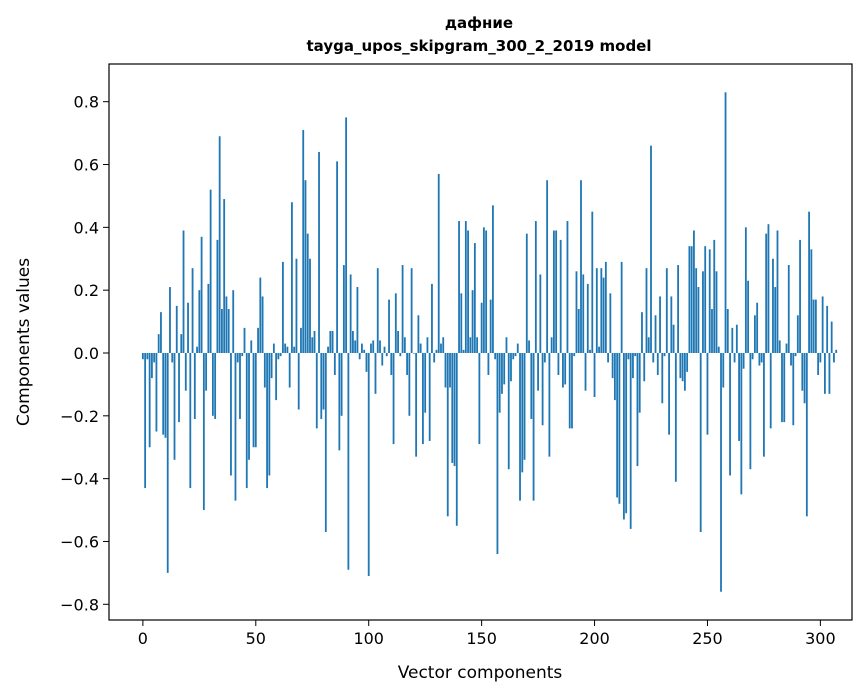 The height and width of the screenshot is (696, 867). Describe the element at coordinates (86, 227) in the screenshot. I see `y-tick-label: 0.4` at that location.